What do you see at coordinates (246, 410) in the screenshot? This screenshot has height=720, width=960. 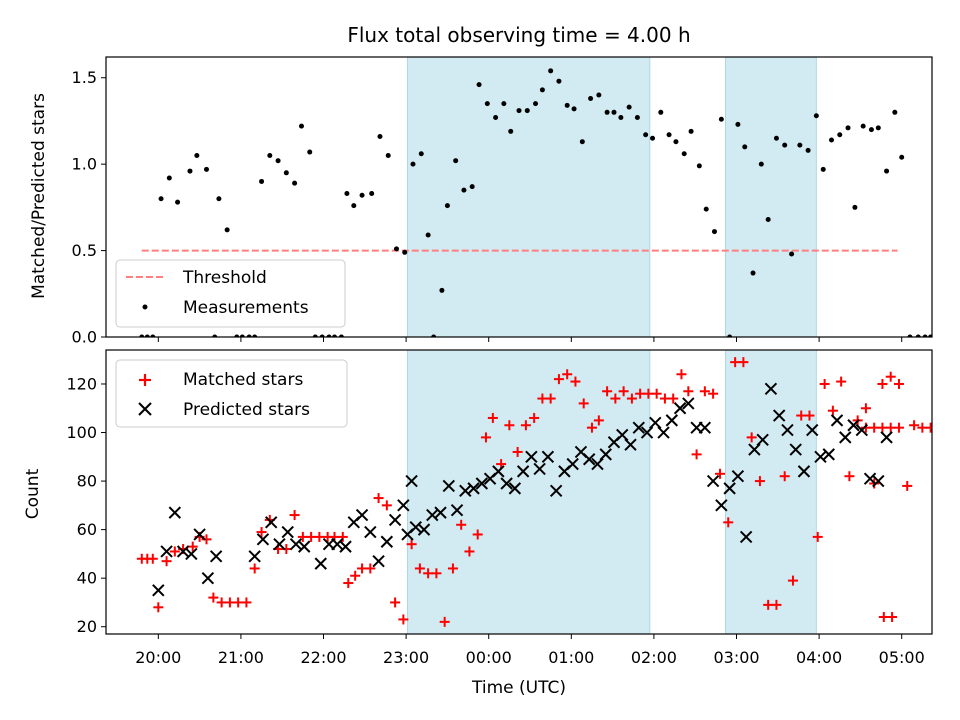 I see `legend-predicted-label: Predicted stars` at bounding box center [246, 410].